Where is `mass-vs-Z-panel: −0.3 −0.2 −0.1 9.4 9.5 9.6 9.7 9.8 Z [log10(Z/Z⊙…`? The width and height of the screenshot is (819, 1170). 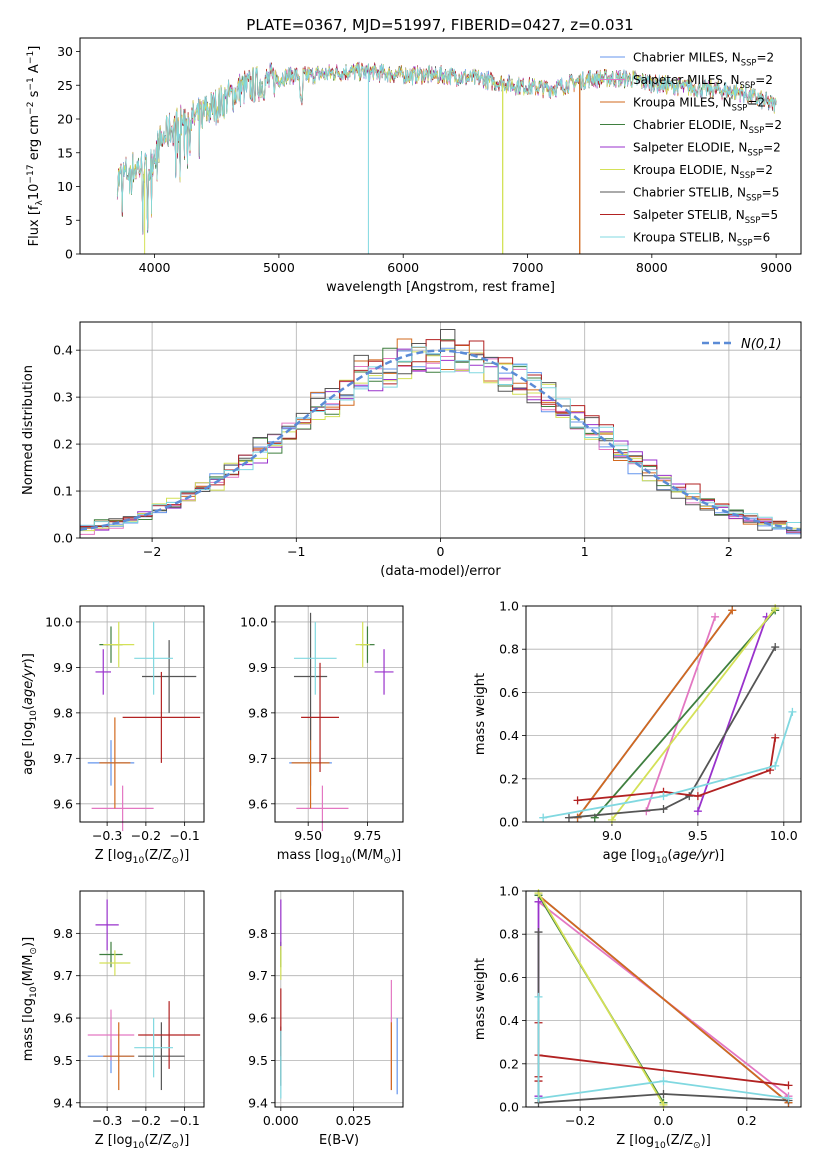 mass-vs-Z-panel: −0.3 −0.2 −0.1 9.4 9.5 9.6 9.7 9.8 Z [log10(Z/Z⊙… is located at coordinates (113, 1020).